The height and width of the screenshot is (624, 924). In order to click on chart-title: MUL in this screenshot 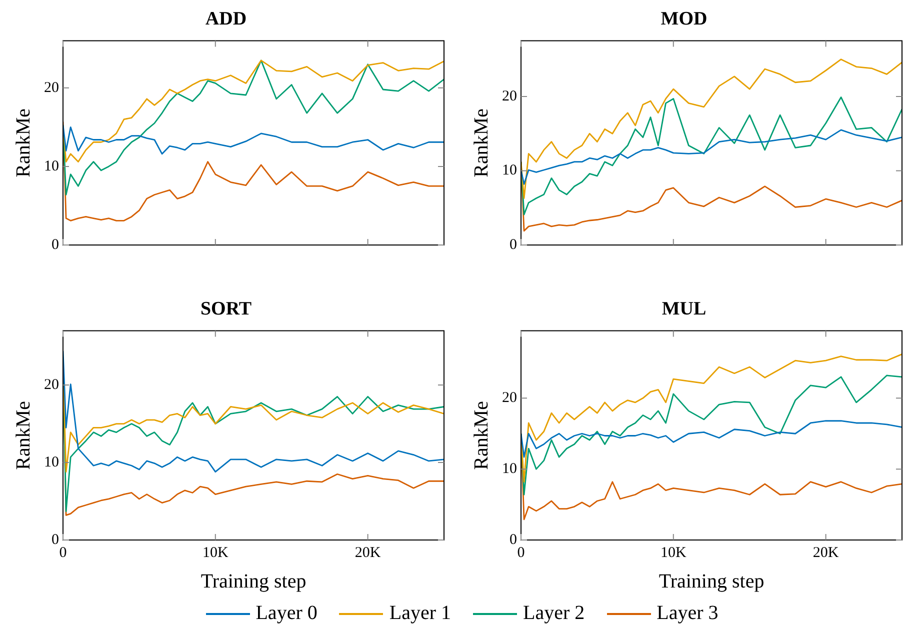, I will do `click(684, 309)`.